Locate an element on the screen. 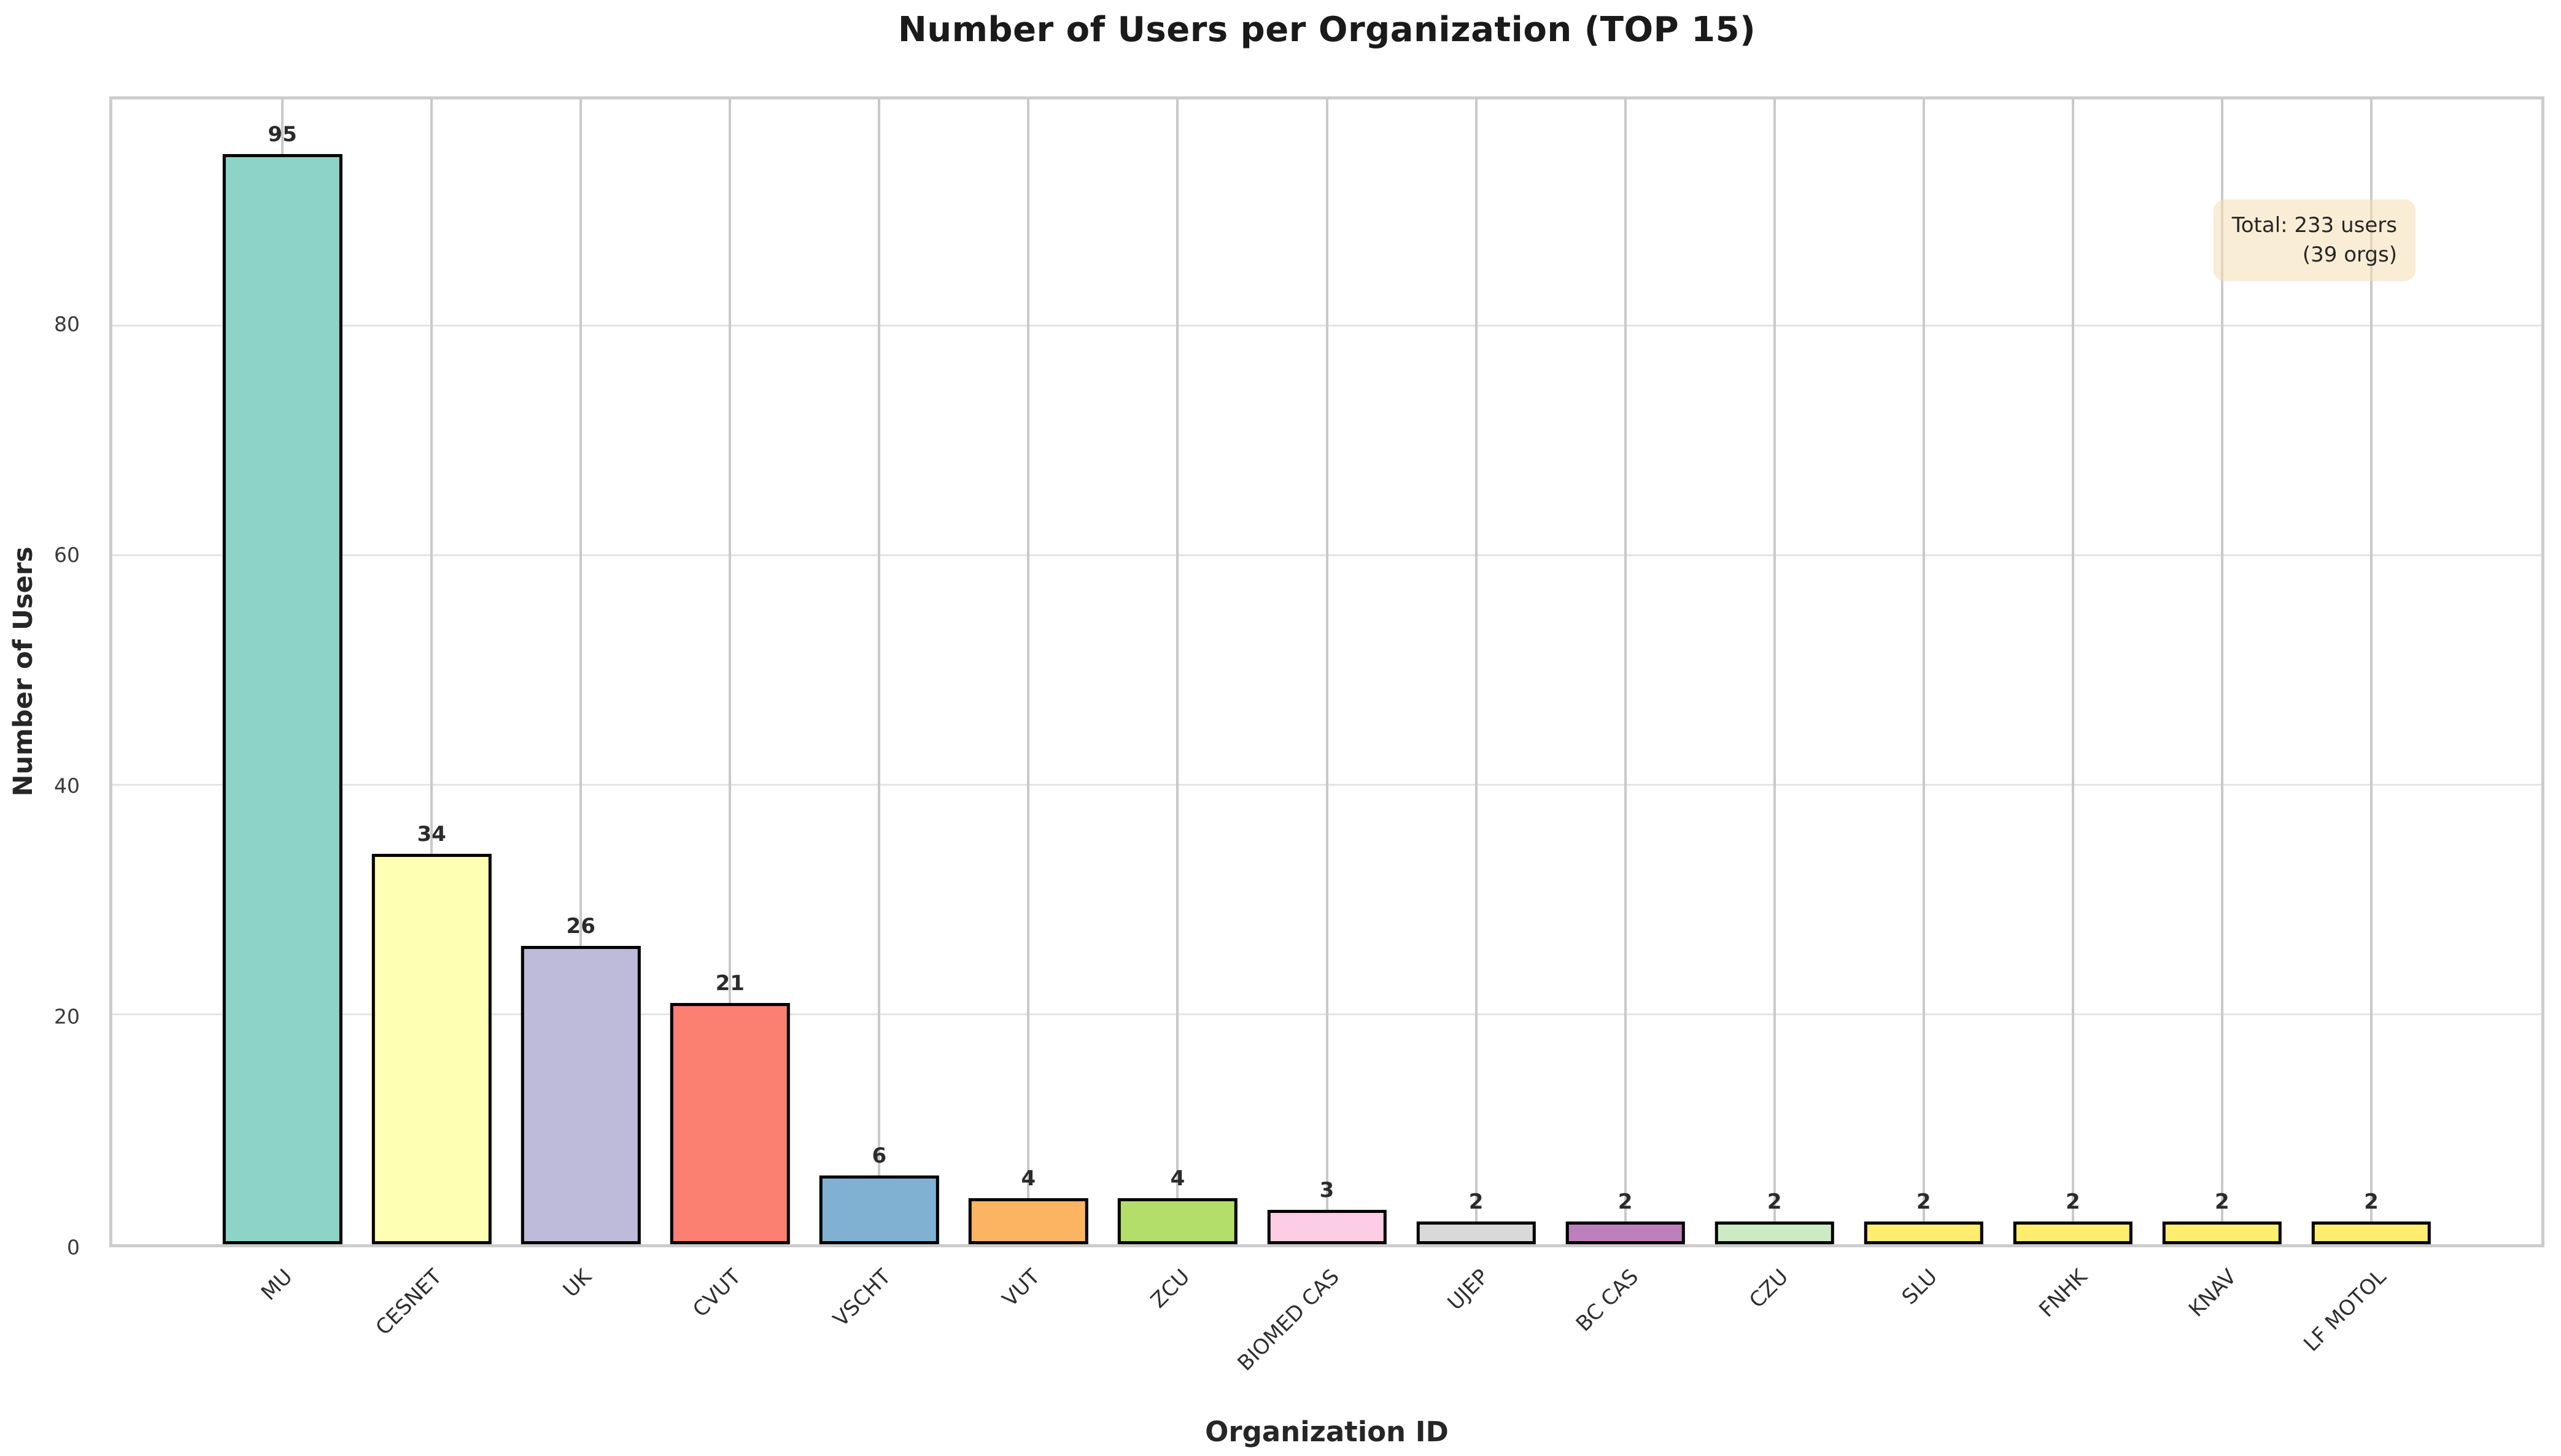 Image resolution: width=2561 pixels, height=1456 pixels. bar-value-label: 21 is located at coordinates (730, 983).